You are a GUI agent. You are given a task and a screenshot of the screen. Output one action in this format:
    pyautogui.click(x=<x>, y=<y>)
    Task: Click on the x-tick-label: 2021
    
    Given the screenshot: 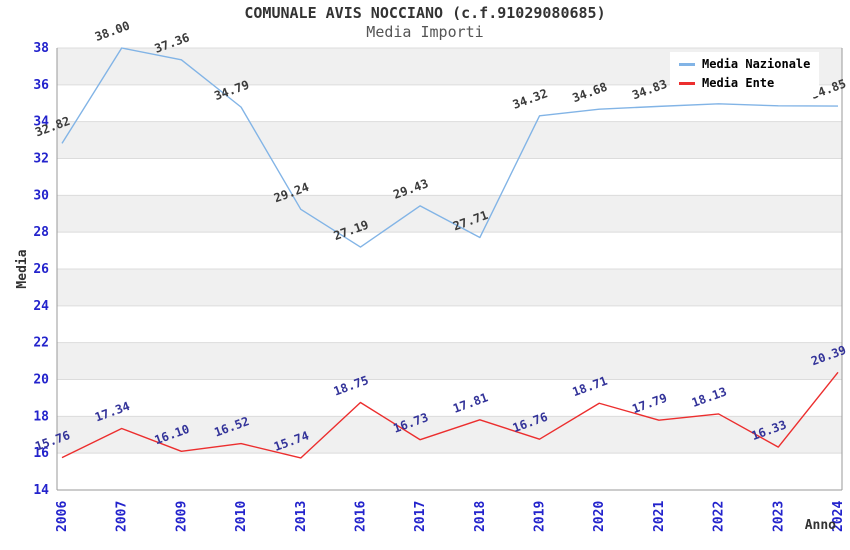 What is the action you would take?
    pyautogui.click(x=659, y=516)
    